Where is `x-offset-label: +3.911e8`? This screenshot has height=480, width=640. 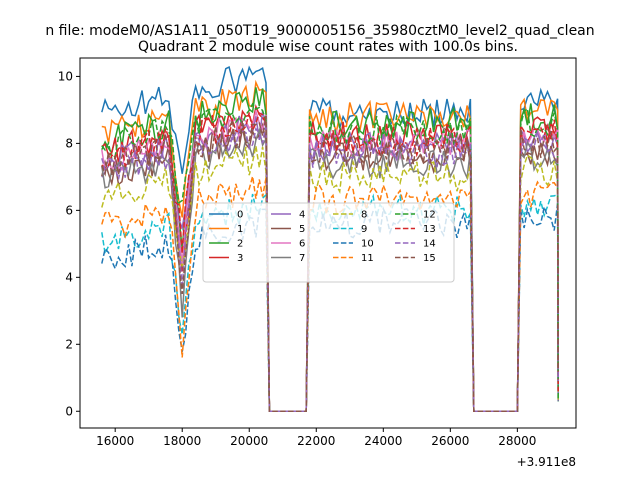
x-offset-label: +3.911e8 is located at coordinates (546, 462).